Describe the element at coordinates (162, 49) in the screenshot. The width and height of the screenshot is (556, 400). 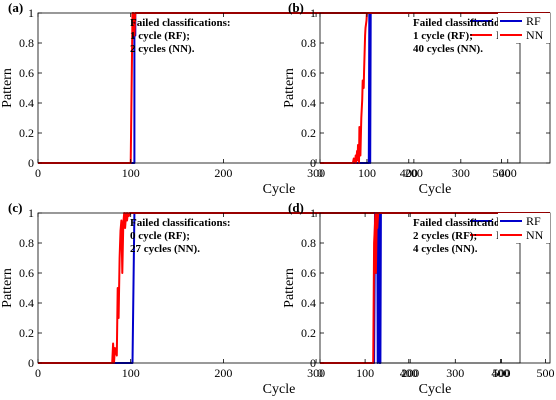
I see `annotation-line-3: 2 cycles (NN).` at that location.